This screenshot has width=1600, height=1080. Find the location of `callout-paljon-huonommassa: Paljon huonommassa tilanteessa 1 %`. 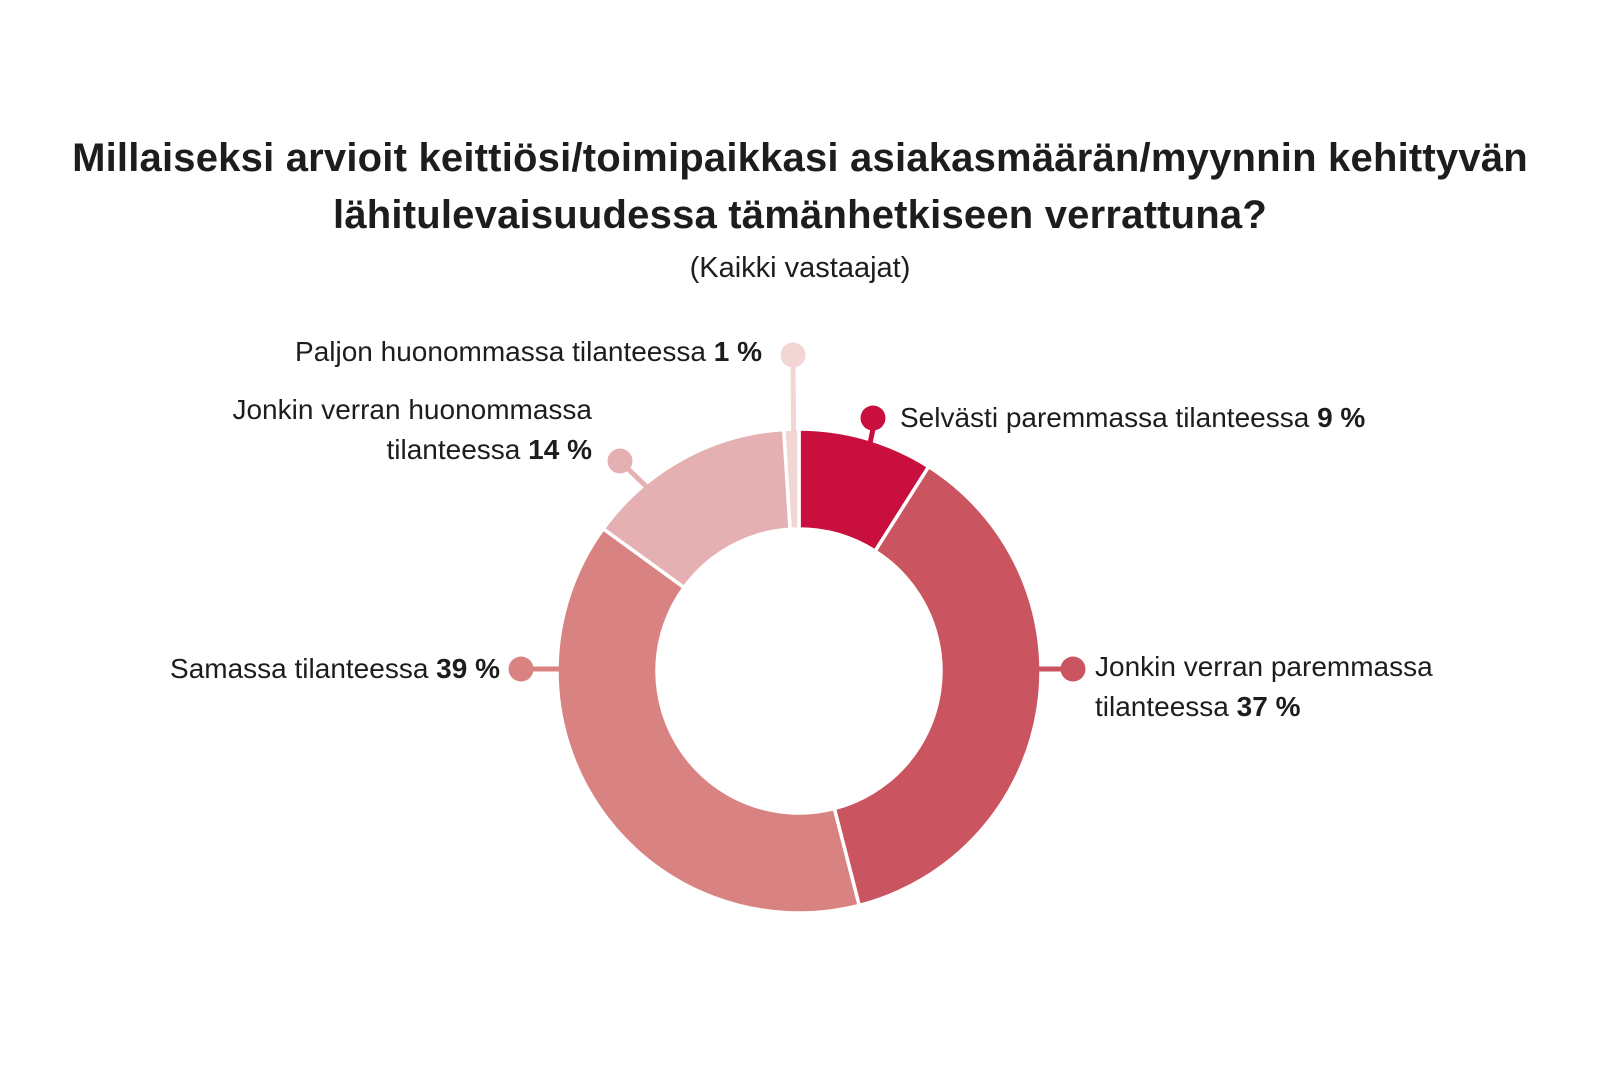

callout-paljon-huonommassa: Paljon huonommassa tilanteessa 1 % is located at coordinates (528, 352).